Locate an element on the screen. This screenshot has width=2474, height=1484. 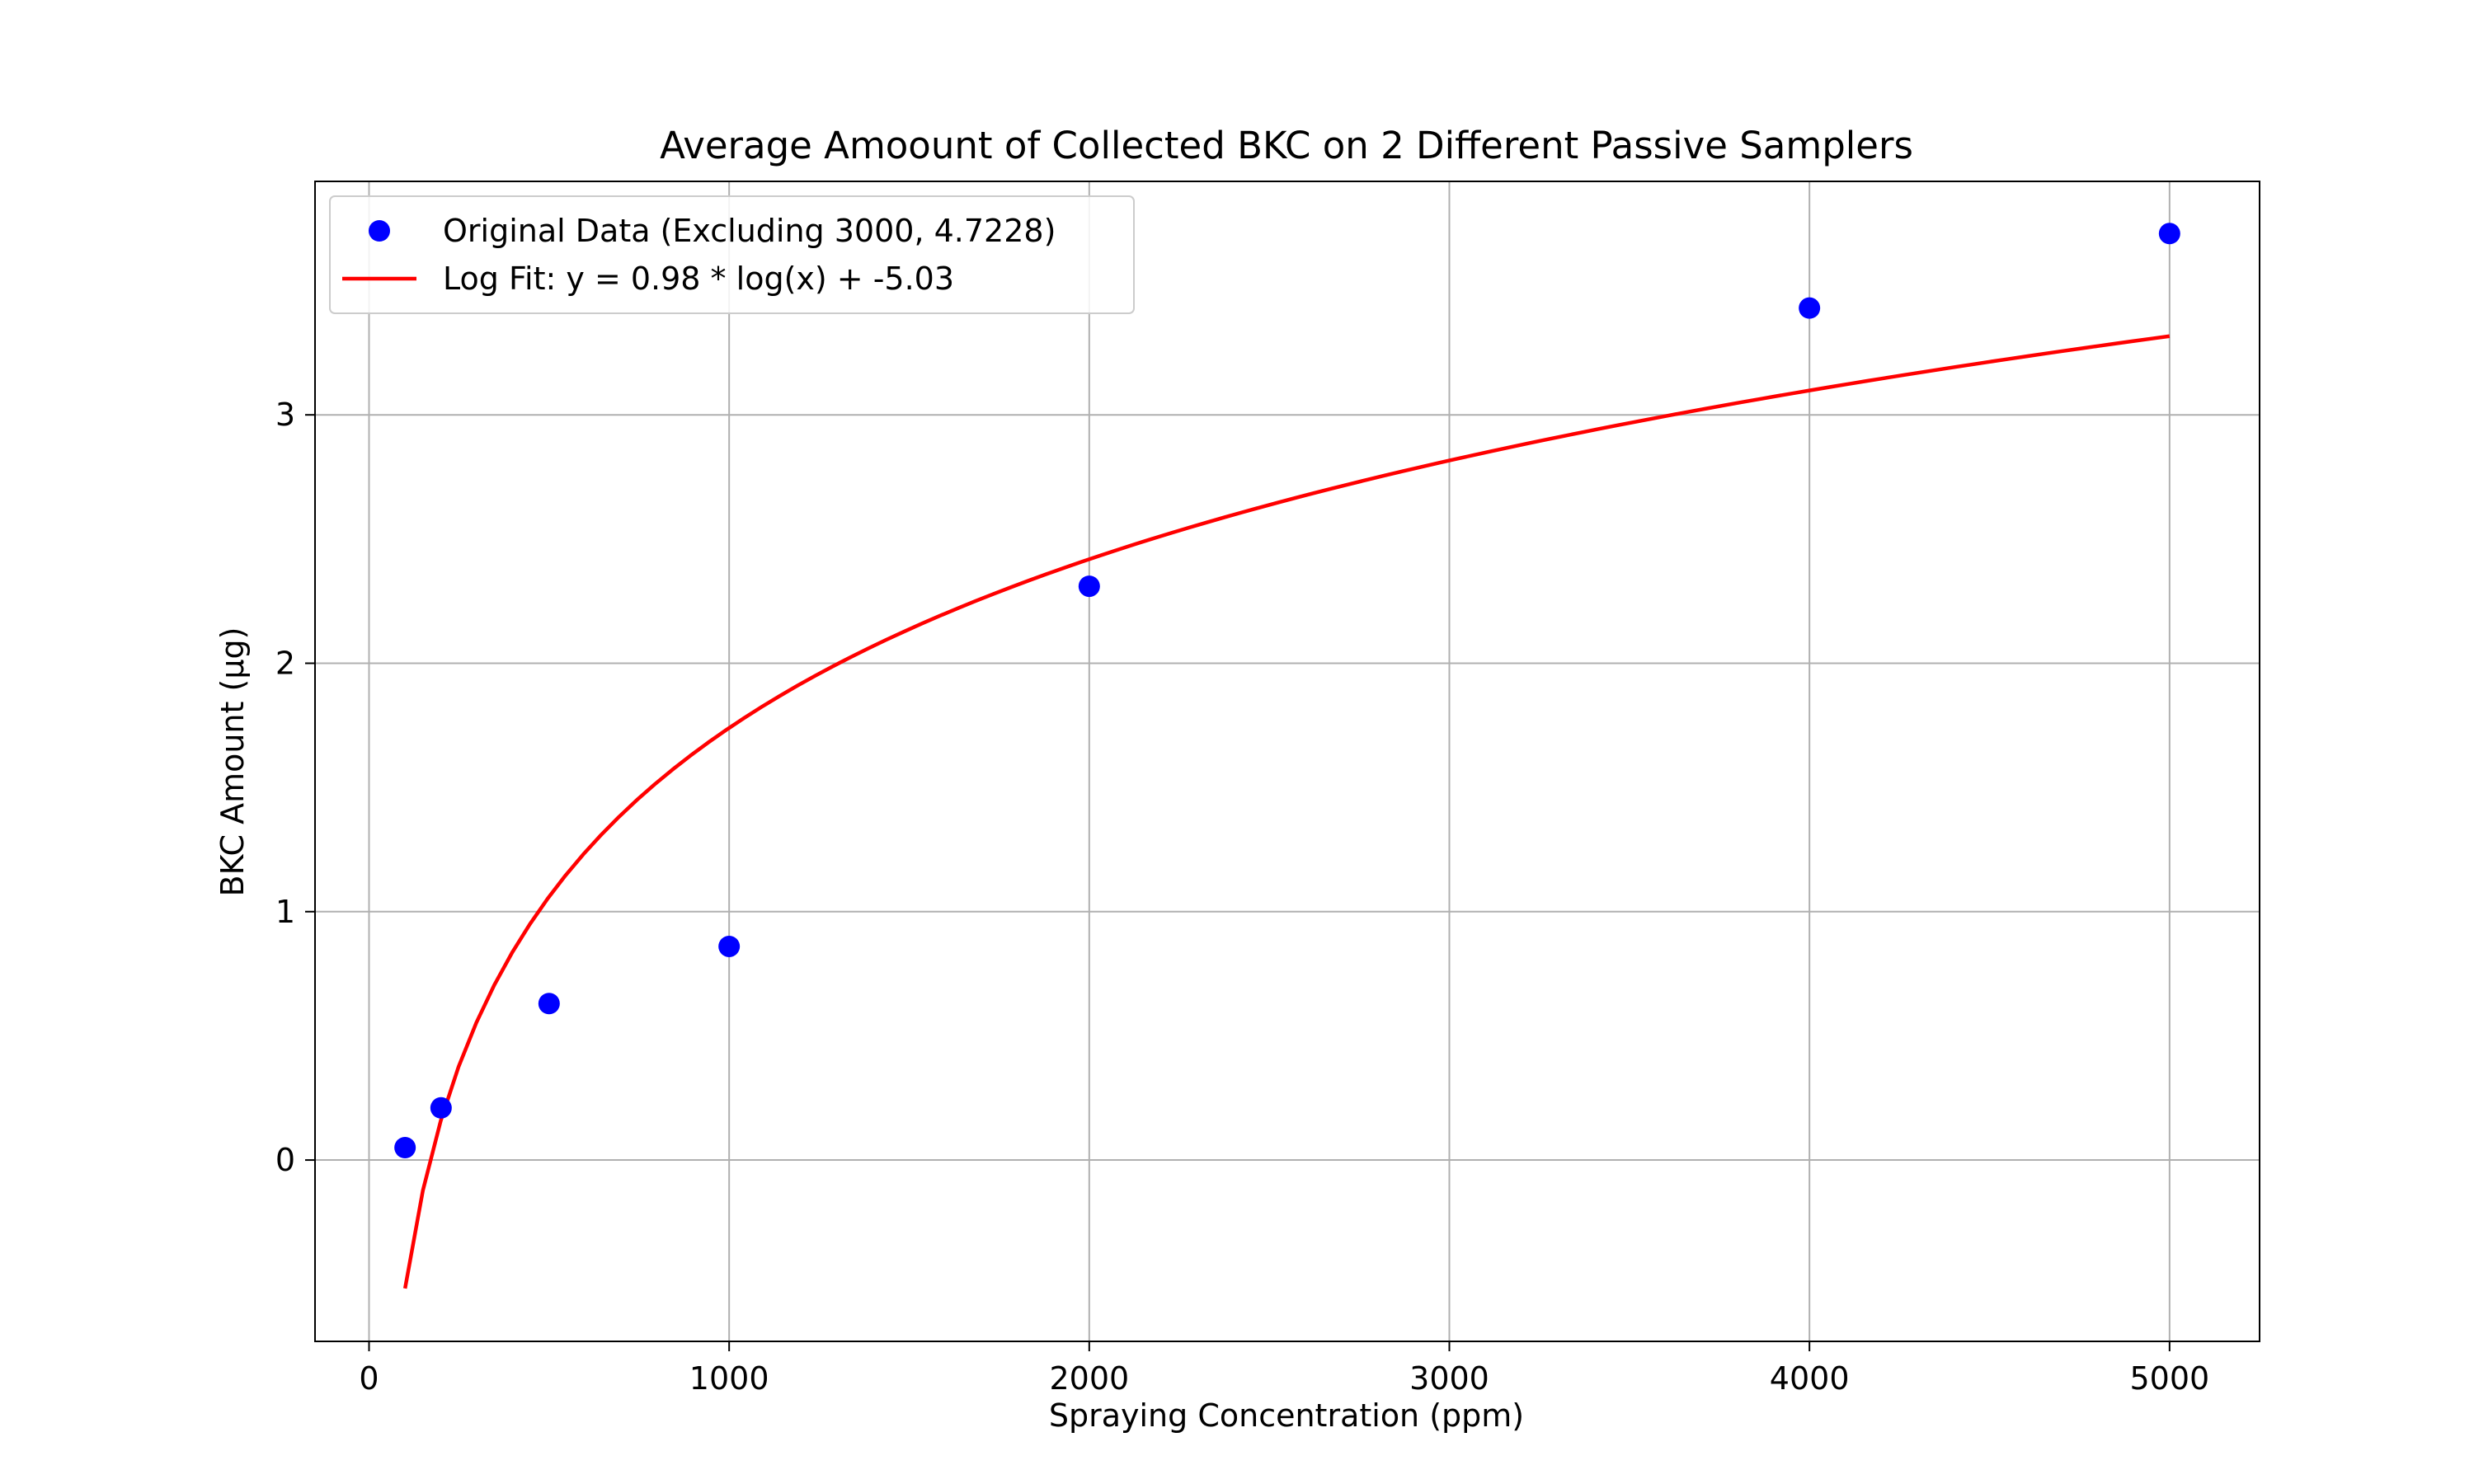
legend-label-scatter: Original Data (Excluding 3000, 4.7228) is located at coordinates (749, 231).